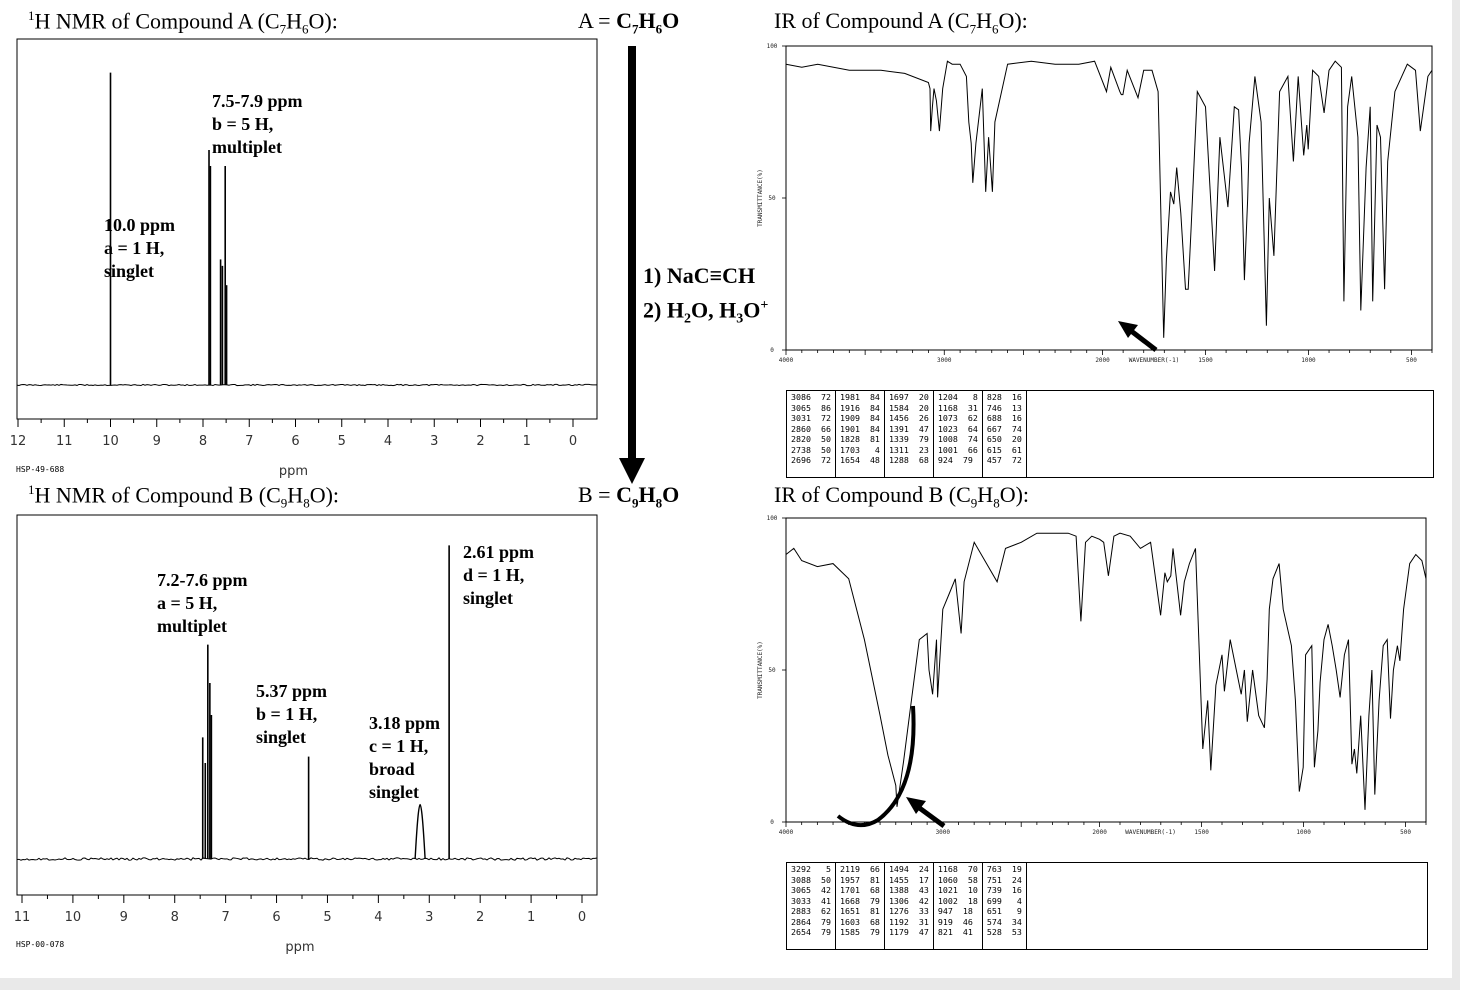 This screenshot has height=990, width=1460. I want to click on peak-table-entry: 821 41, so click(955, 932).